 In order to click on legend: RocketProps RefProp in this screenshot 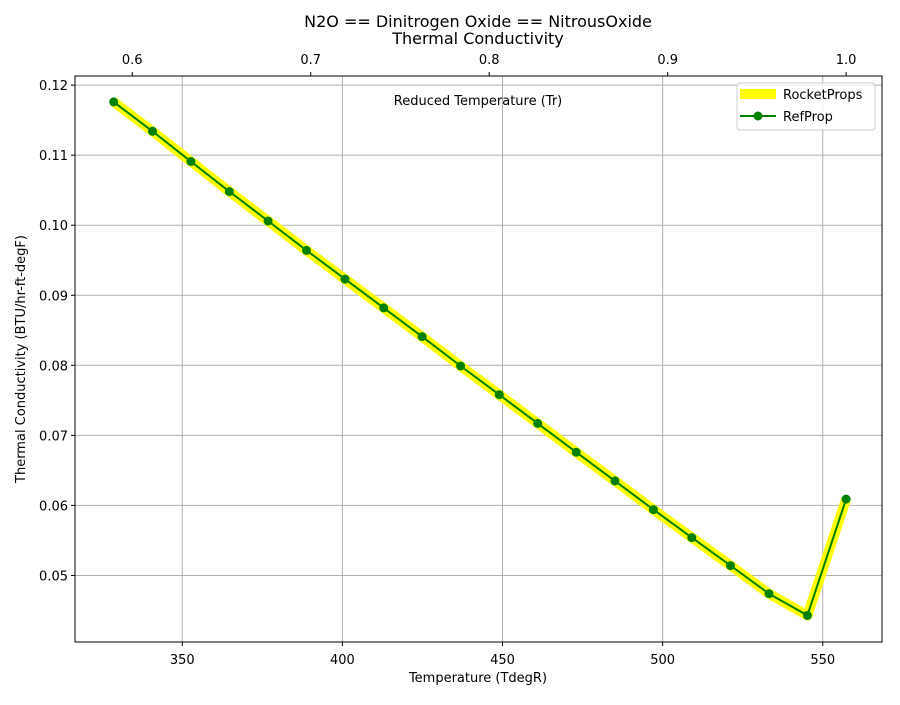, I will do `click(806, 106)`.